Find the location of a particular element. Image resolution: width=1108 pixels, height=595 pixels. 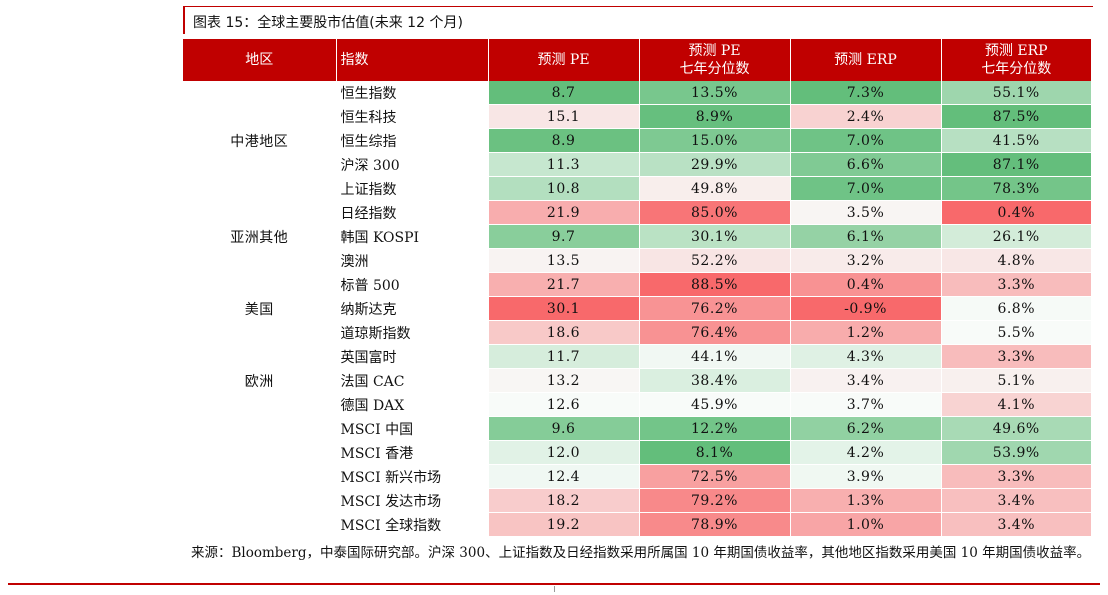

index-name-cell: 法国 CAC is located at coordinates (411, 380).